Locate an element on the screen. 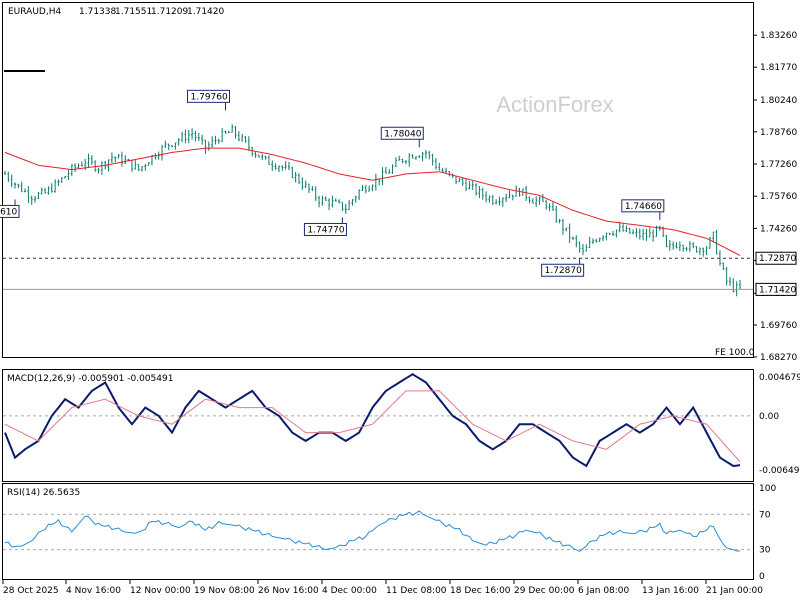 The height and width of the screenshot is (600, 800). macd-tick-label: 0.00 is located at coordinates (769, 417).